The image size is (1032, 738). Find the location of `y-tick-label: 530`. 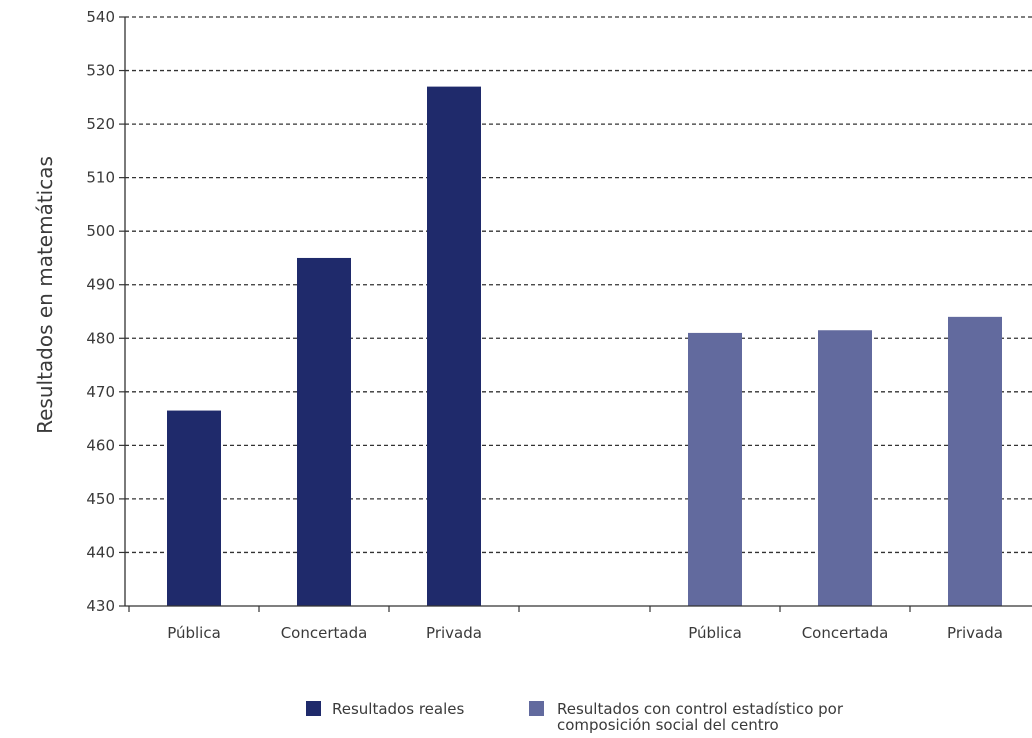

y-tick-label: 530 is located at coordinates (100, 71).